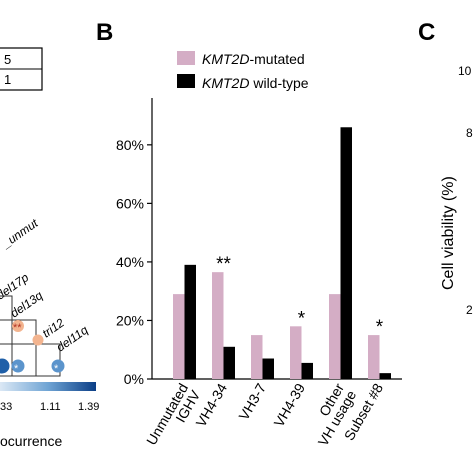  I want to click on count-box-value-1: 5, so click(7, 59).